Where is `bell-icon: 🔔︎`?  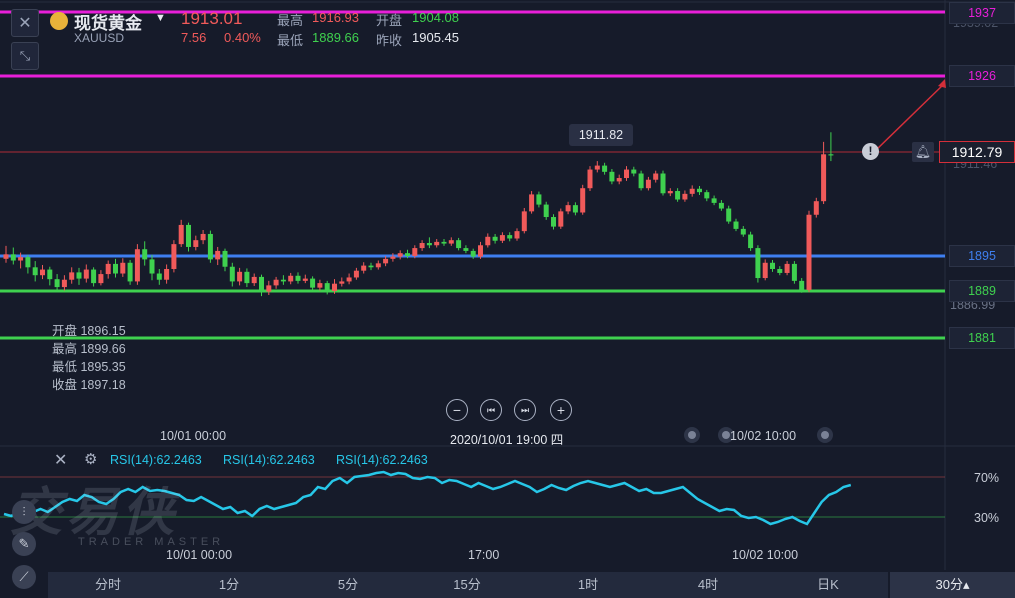 bell-icon: 🔔︎ is located at coordinates (923, 152).